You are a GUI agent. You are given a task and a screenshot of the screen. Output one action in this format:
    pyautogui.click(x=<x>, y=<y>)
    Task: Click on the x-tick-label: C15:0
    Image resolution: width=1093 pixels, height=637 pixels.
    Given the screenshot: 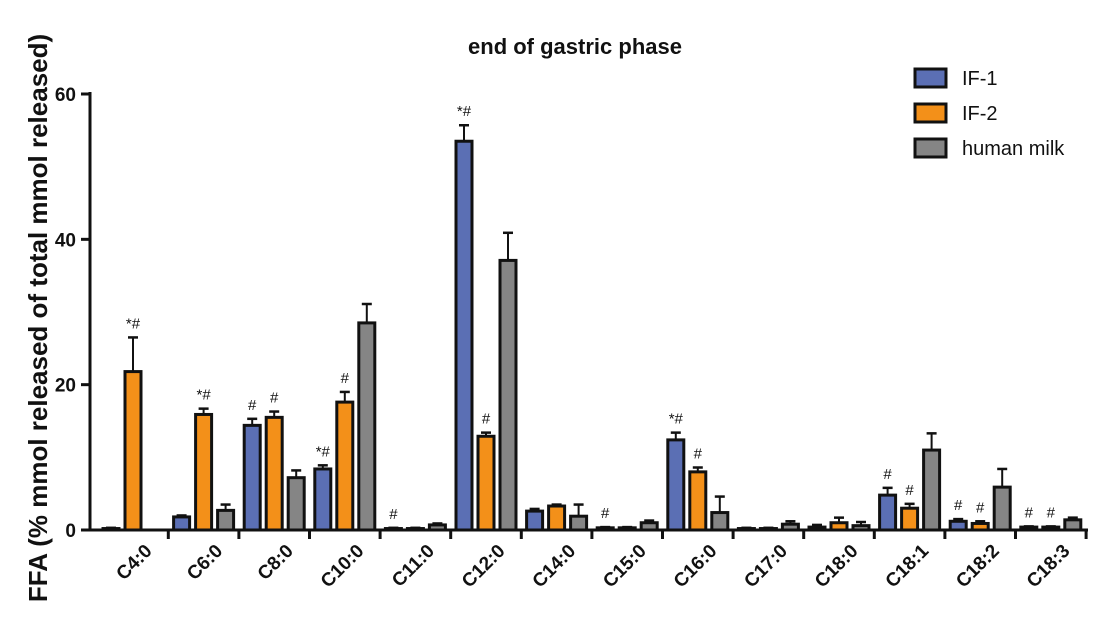 What is the action you would take?
    pyautogui.click(x=624, y=566)
    